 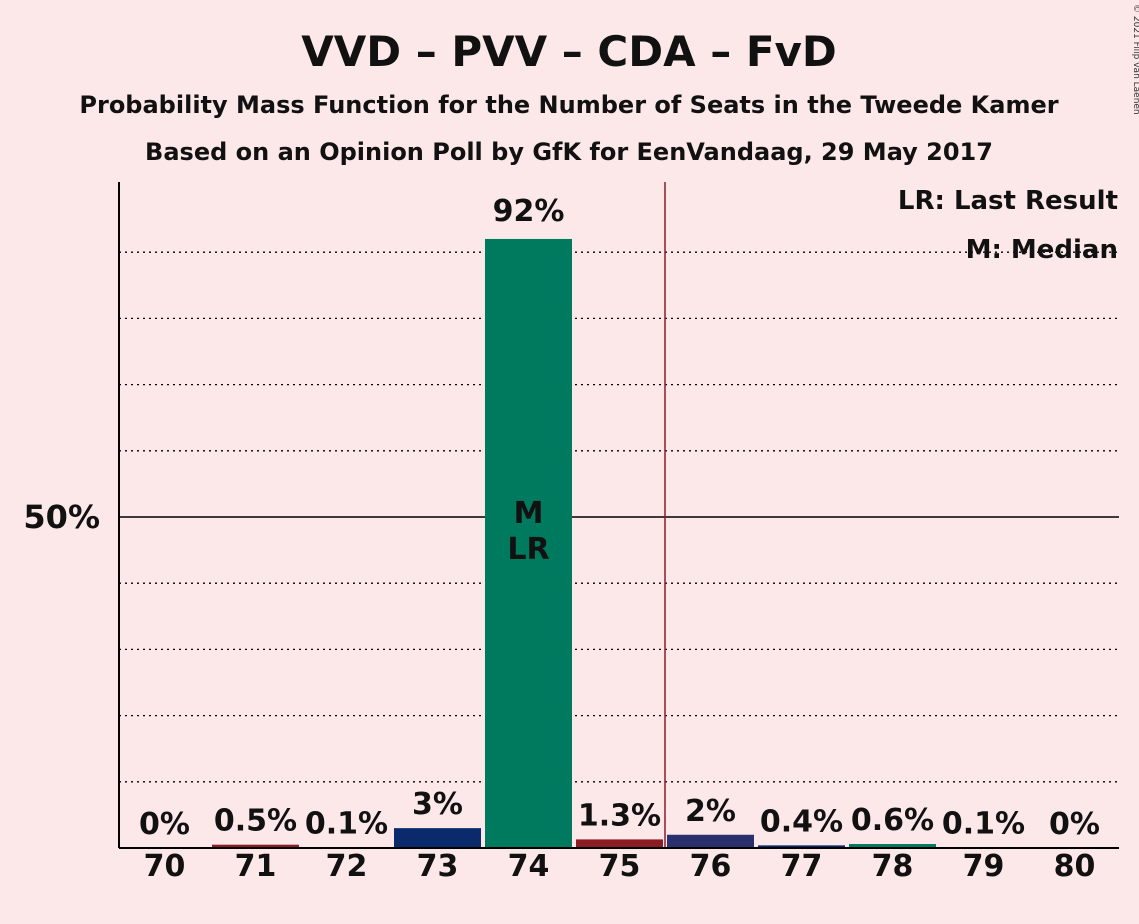 What do you see at coordinates (1042, 250) in the screenshot?
I see `legend-median: M: Median` at bounding box center [1042, 250].